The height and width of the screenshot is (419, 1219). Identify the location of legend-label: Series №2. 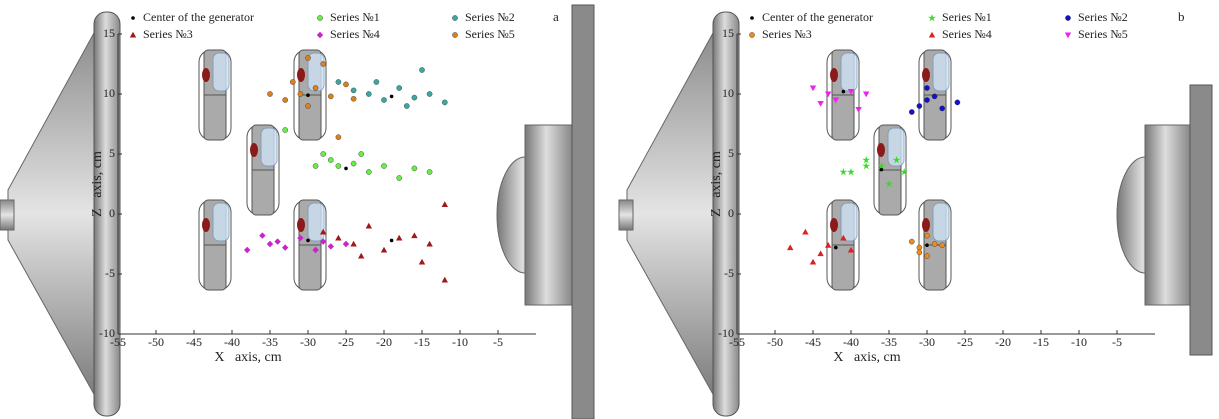
(1103, 17).